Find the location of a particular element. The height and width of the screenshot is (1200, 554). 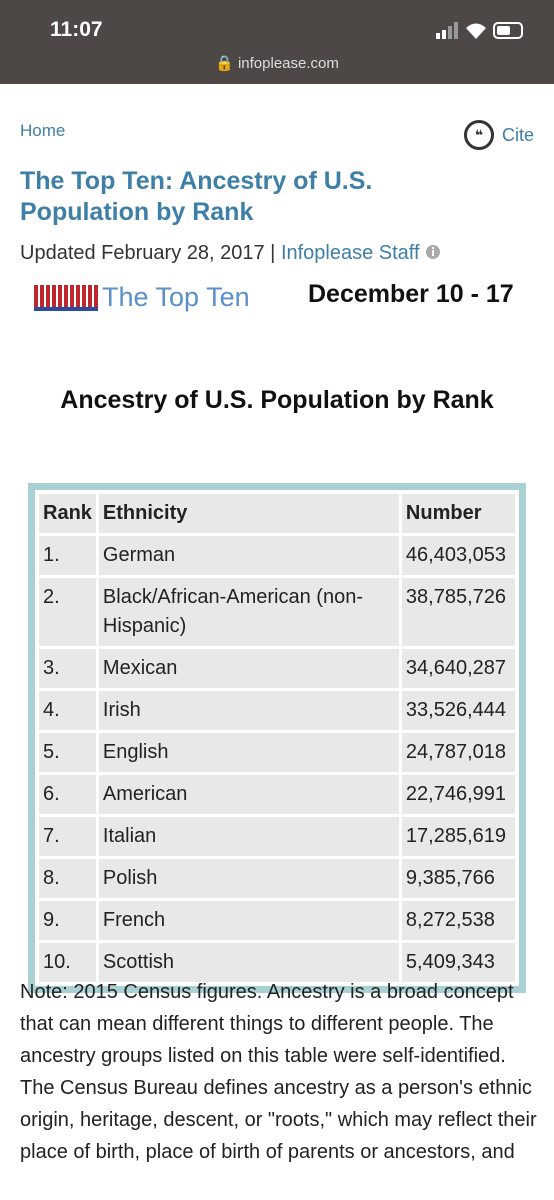

table-row: 5. English 24,787,018 is located at coordinates (277, 752).